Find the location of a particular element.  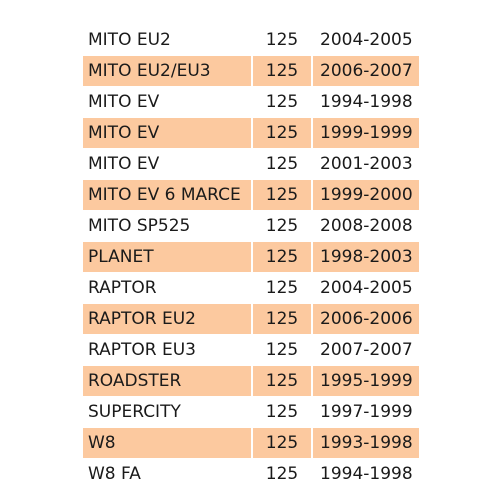

years-cell: 1999-2000 is located at coordinates (365, 195).